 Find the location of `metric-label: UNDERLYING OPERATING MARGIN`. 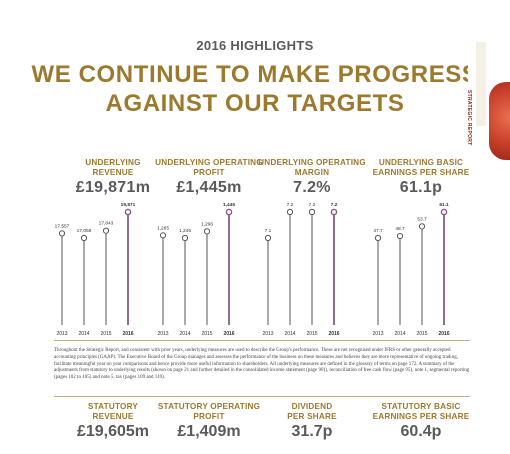

metric-label: UNDERLYING OPERATING MARGIN is located at coordinates (312, 168).